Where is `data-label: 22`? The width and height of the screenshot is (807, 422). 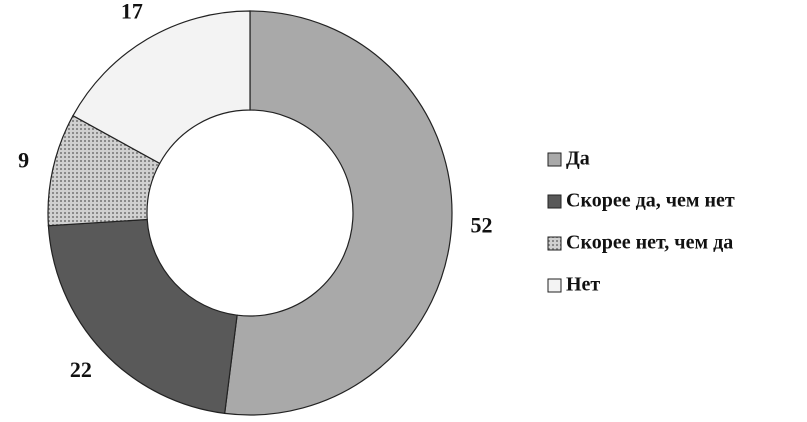
data-label: 22 is located at coordinates (81, 369).